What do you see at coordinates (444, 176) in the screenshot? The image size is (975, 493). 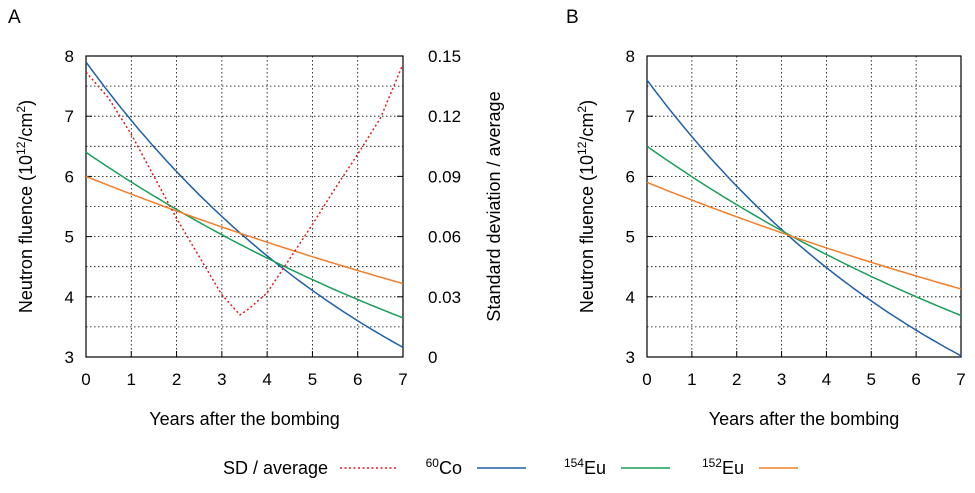 I see `y2-tick-label: 0.09` at bounding box center [444, 176].